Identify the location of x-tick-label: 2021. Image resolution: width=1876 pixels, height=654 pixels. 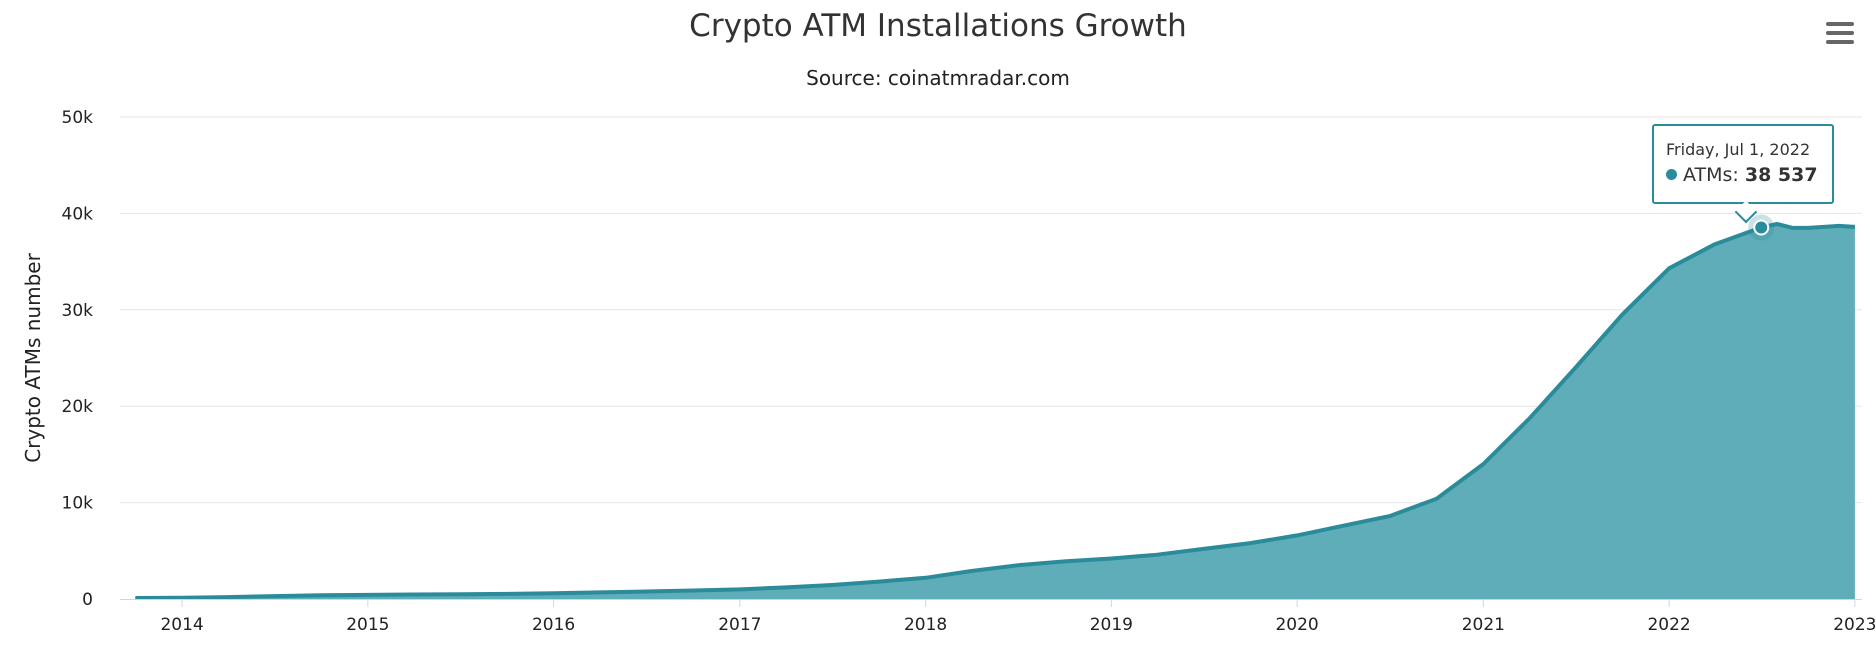
(1483, 625).